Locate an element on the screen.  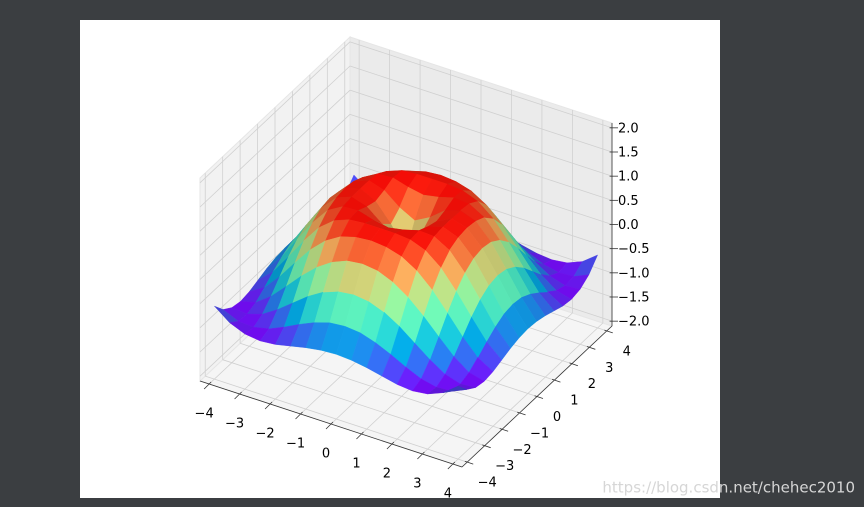
x-tick-label: 2 is located at coordinates (387, 474).